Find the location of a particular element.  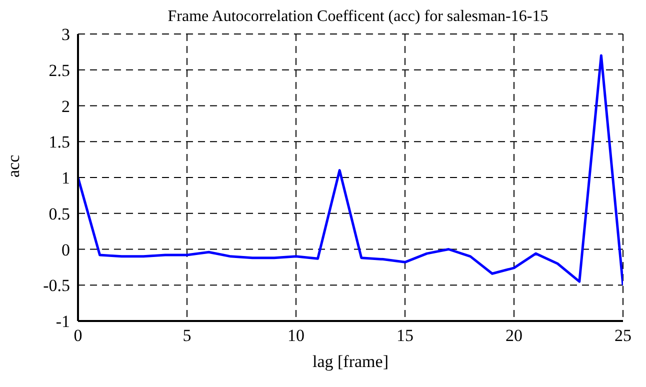

x-tick-label: 20 is located at coordinates (514, 336).